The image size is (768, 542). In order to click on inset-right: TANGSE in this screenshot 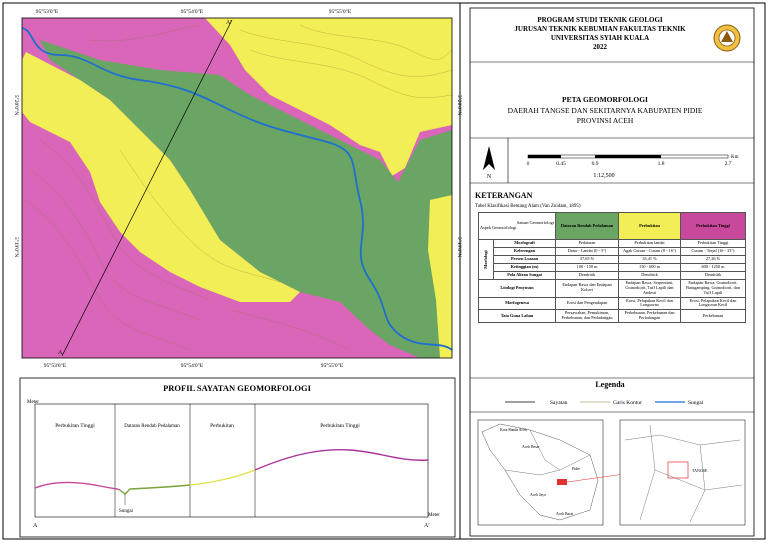, I will do `click(682, 472)`.